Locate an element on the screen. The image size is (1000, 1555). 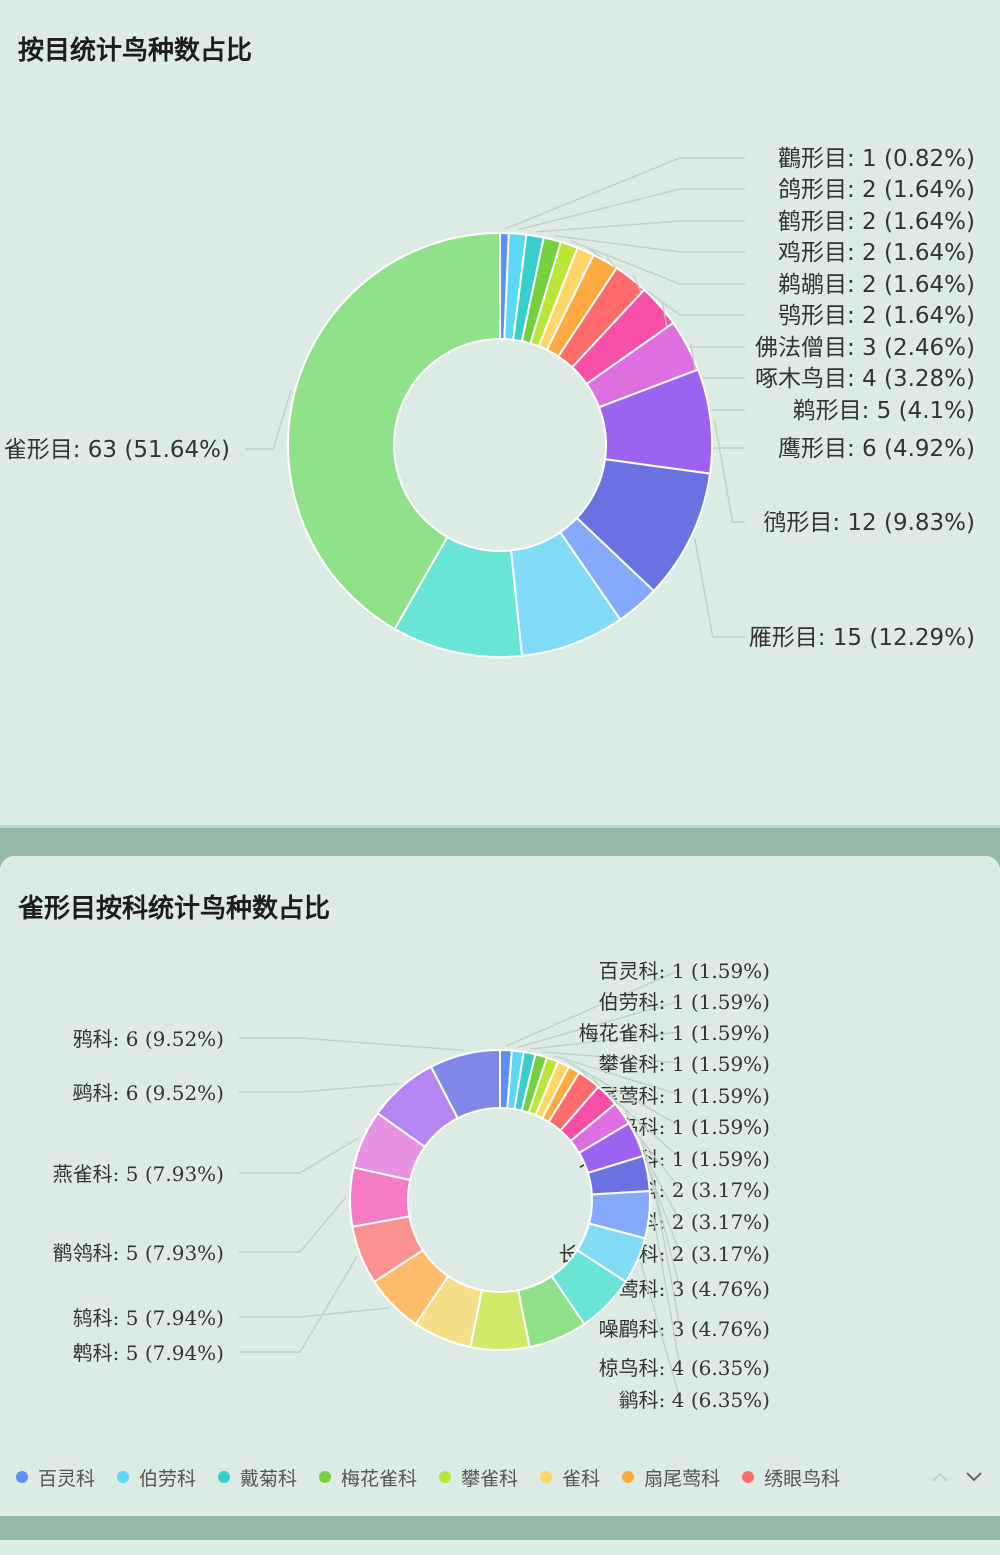
chart-title-families: 雀形目按科统计鸟种数占比 is located at coordinates (174, 909).